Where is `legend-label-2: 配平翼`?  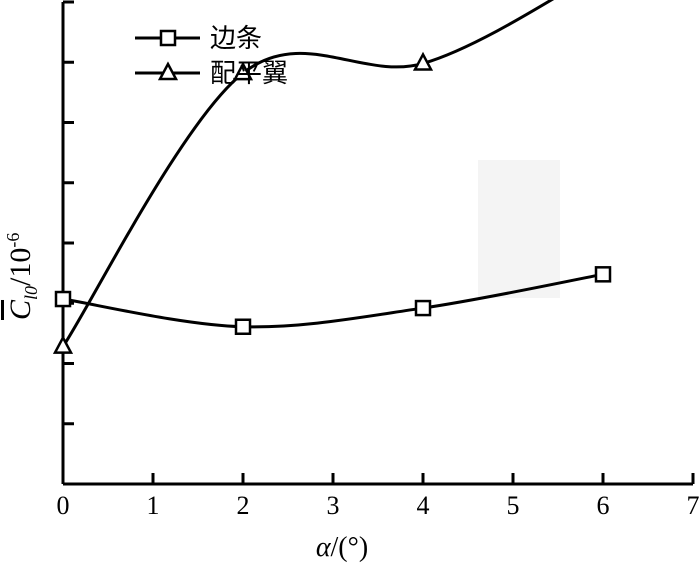 legend-label-2: 配平翼 is located at coordinates (249, 74).